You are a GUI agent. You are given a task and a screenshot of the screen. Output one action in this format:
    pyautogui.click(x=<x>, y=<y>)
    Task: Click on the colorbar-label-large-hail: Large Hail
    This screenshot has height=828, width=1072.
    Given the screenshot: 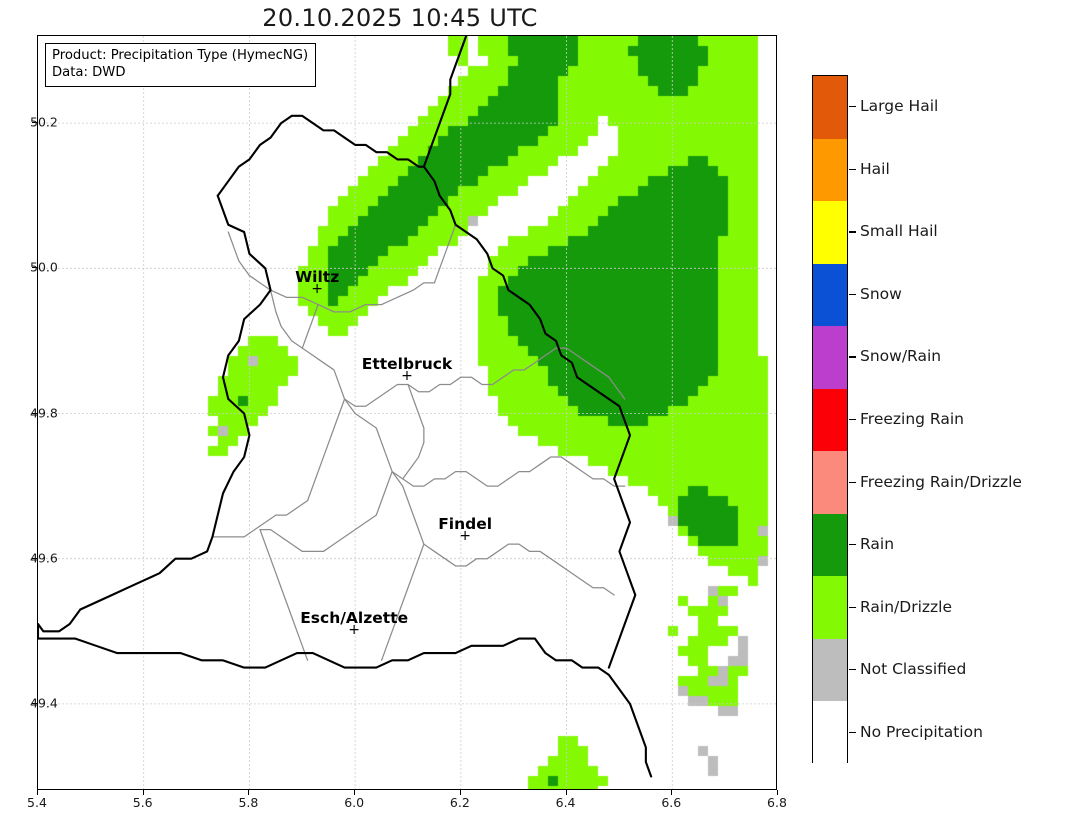 What is the action you would take?
    pyautogui.click(x=899, y=106)
    